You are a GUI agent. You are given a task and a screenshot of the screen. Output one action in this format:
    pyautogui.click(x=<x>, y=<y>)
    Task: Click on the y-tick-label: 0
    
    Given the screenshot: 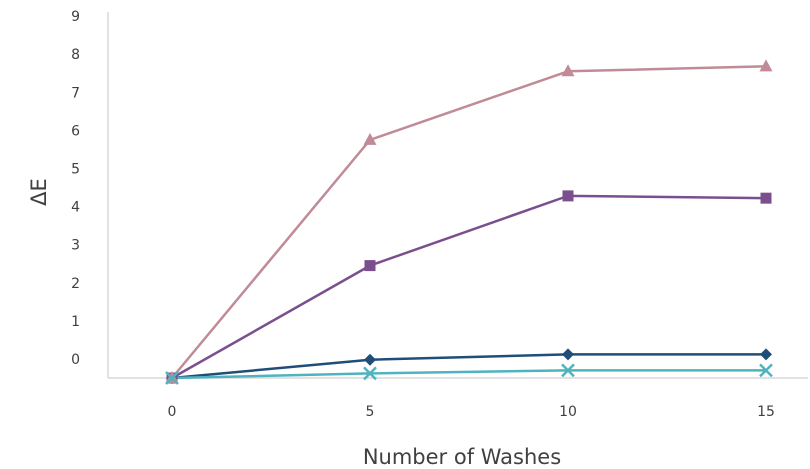 What is the action you would take?
    pyautogui.click(x=75, y=360)
    